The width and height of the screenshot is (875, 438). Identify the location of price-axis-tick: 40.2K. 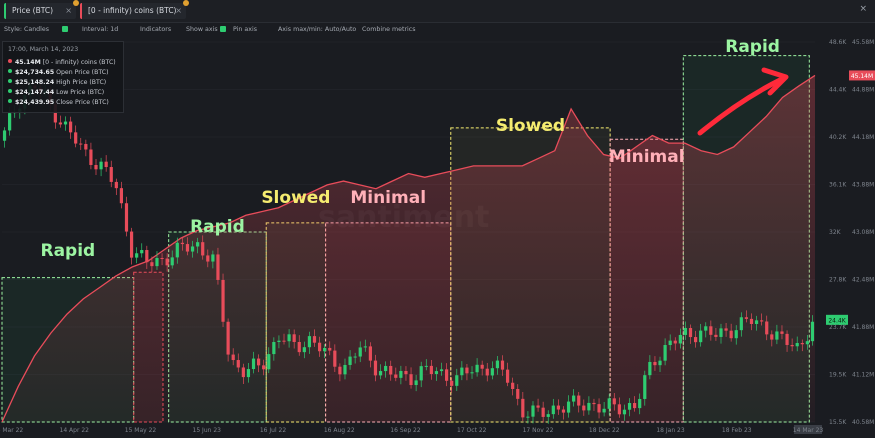
(838, 137).